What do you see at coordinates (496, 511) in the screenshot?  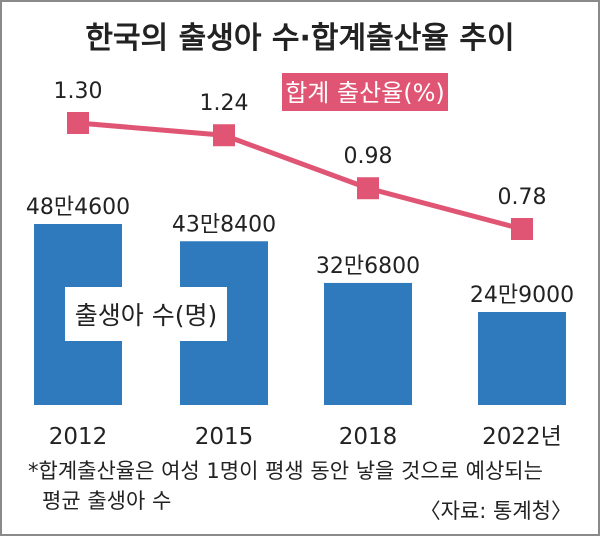 I see `source-note: 〈자료: 통계청〉` at bounding box center [496, 511].